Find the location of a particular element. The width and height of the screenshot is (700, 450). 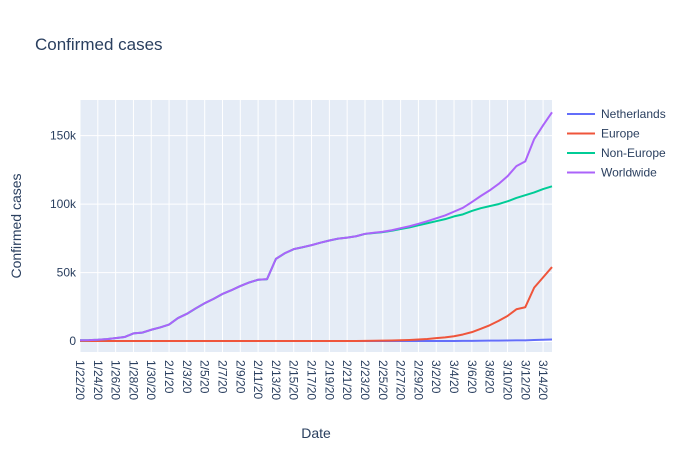

legend-label: Netherlands is located at coordinates (633, 114).